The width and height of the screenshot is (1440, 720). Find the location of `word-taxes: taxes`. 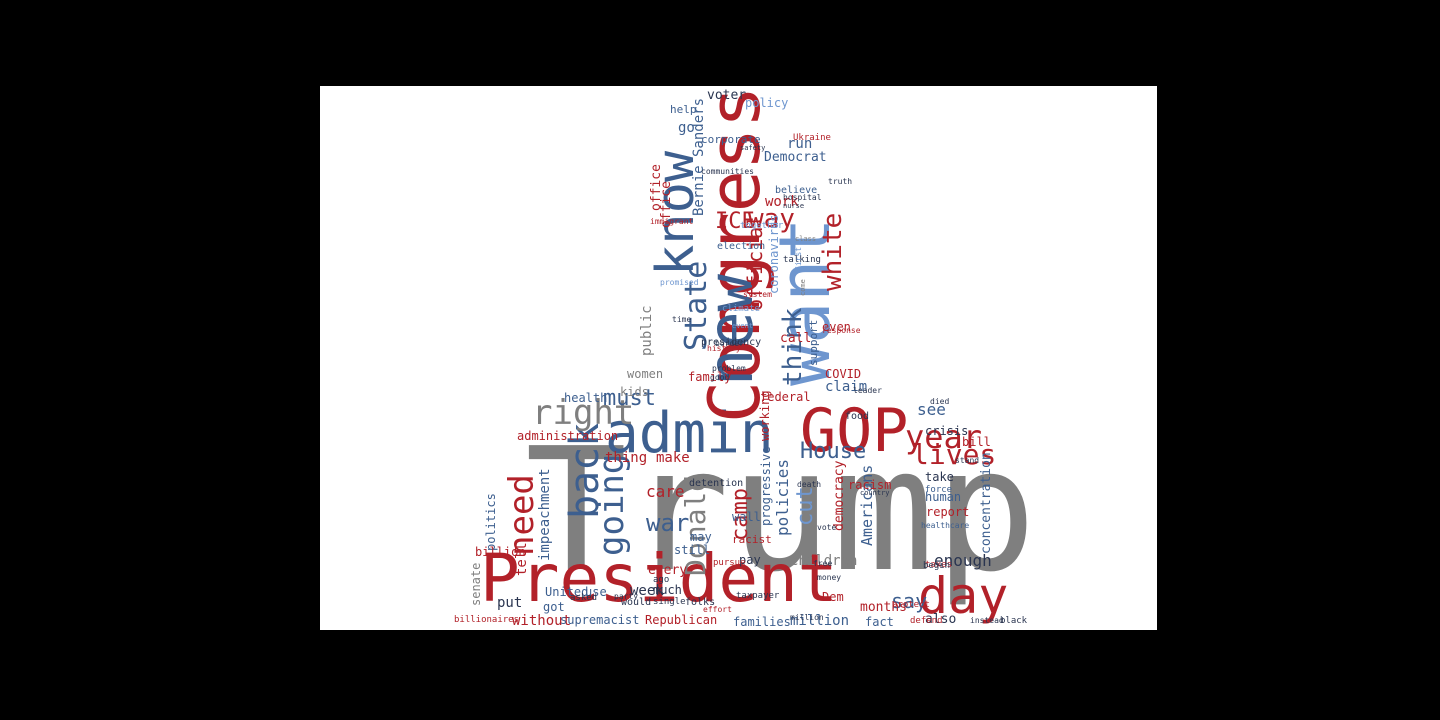

word-taxes: taxes is located at coordinates (939, 565).